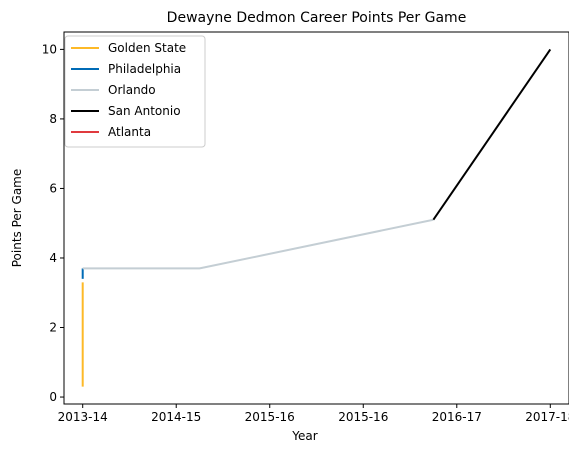 The height and width of the screenshot is (453, 569). What do you see at coordinates (53, 258) in the screenshot?
I see `y-tick-label: 4` at bounding box center [53, 258].